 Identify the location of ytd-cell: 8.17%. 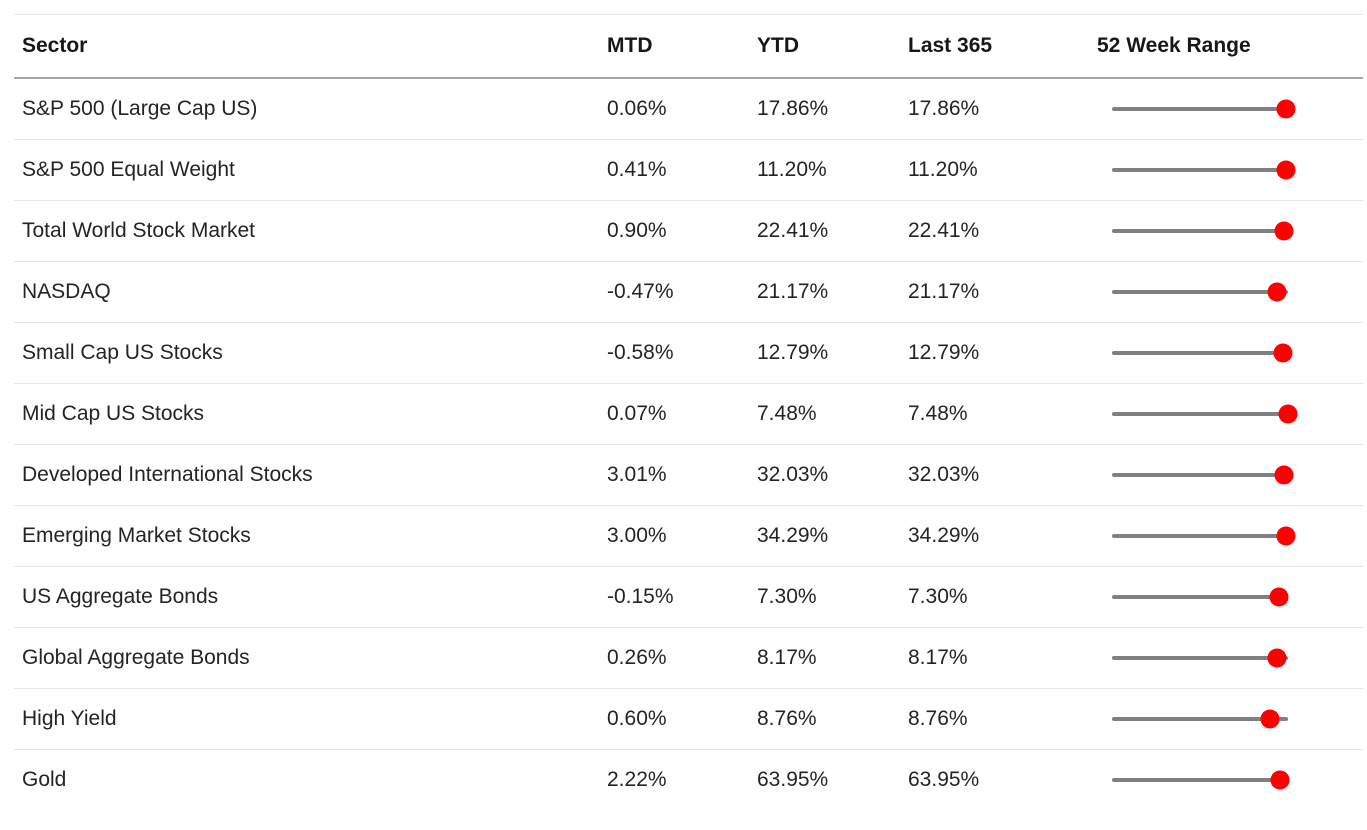
(787, 657).